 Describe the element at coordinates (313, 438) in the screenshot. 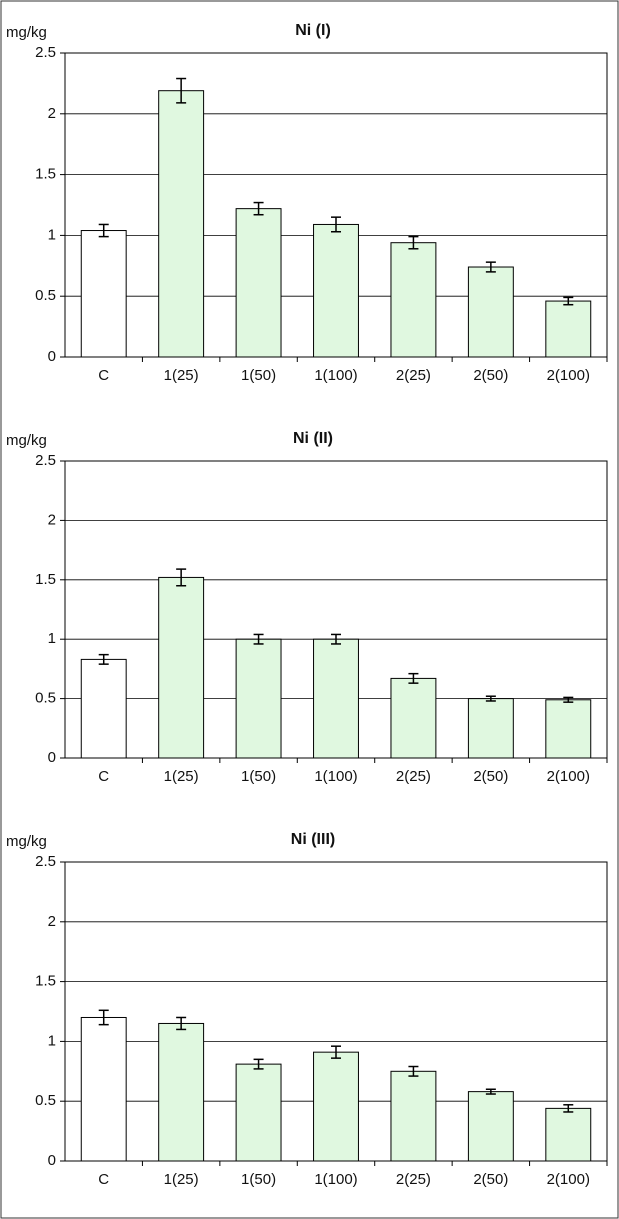

I see `chart-title: Ni (II)` at that location.